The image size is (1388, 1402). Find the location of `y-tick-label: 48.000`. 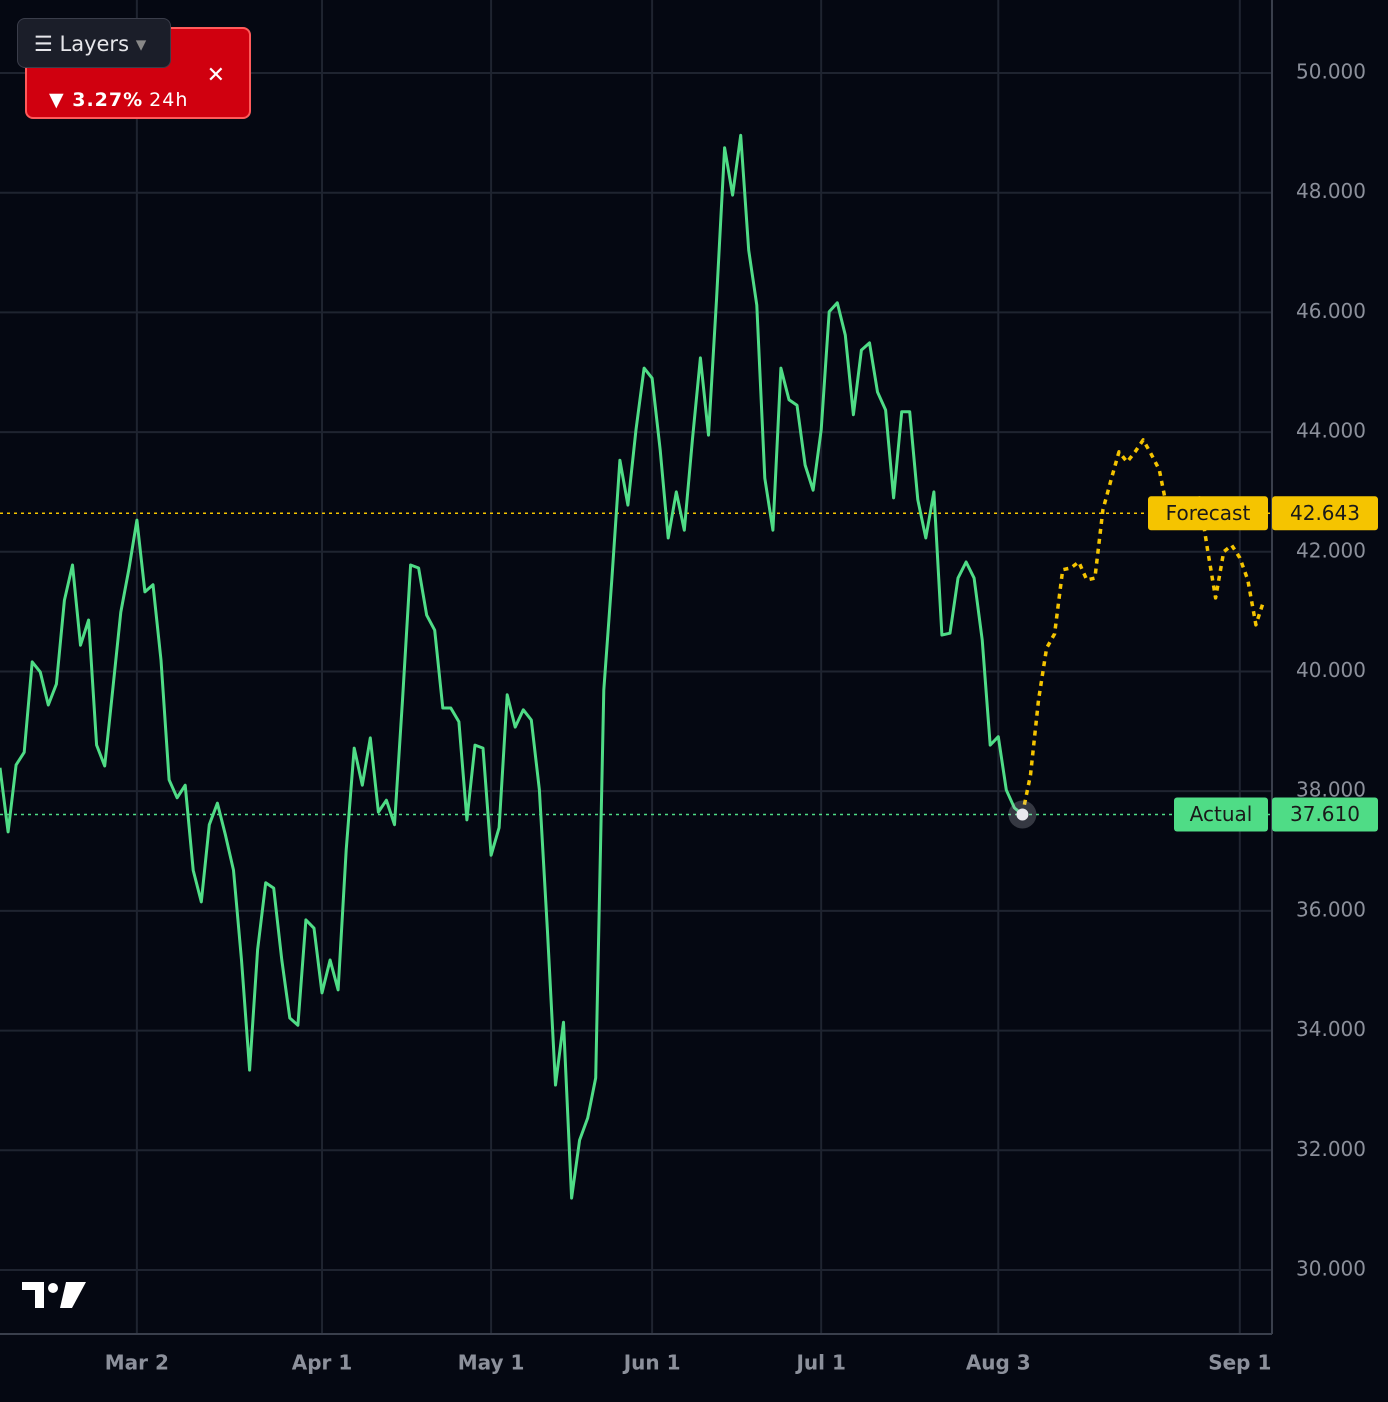

y-tick-label: 48.000 is located at coordinates (1331, 191).